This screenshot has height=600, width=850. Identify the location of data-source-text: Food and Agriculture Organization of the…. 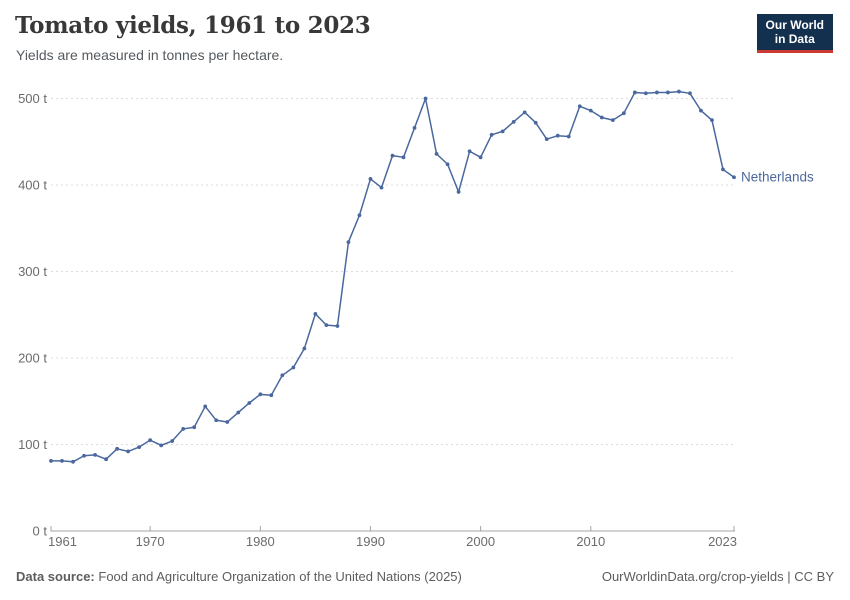
(280, 576).